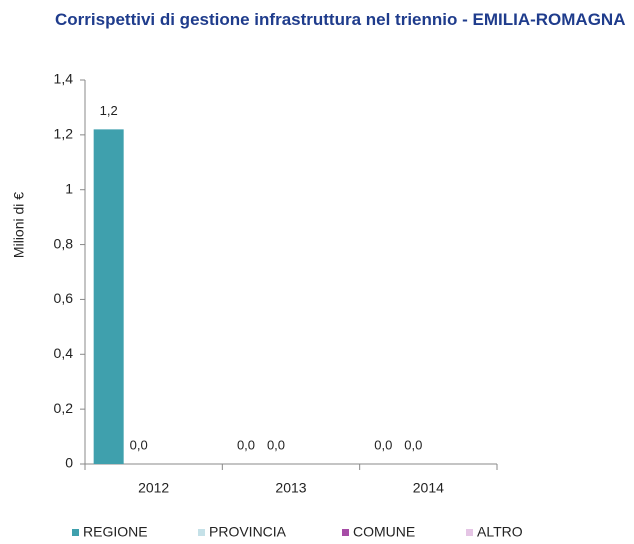 This screenshot has width=634, height=544. I want to click on y-tick-label: 0, so click(69, 463).